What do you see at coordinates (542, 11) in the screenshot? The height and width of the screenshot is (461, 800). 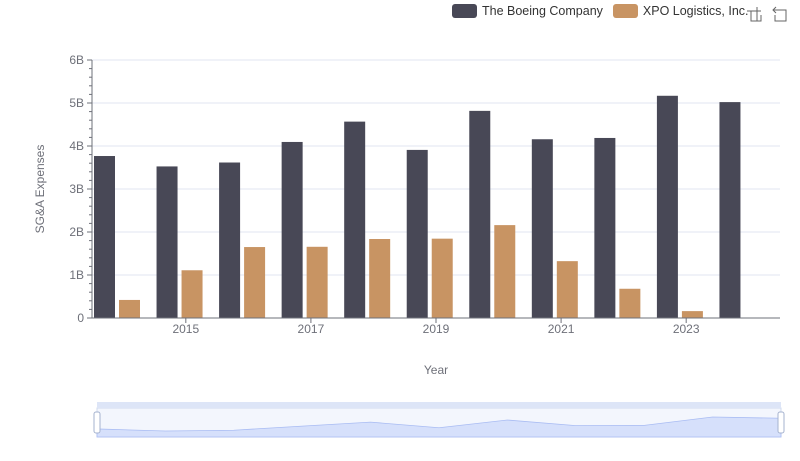 I see `legend-label-boeing: The Boeing Company` at bounding box center [542, 11].